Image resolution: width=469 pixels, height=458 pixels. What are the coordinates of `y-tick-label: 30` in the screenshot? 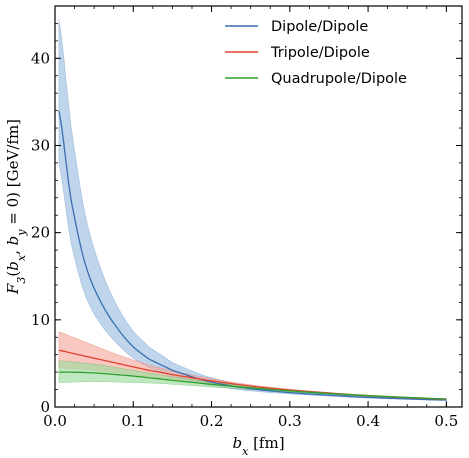 It's located at (40, 145).